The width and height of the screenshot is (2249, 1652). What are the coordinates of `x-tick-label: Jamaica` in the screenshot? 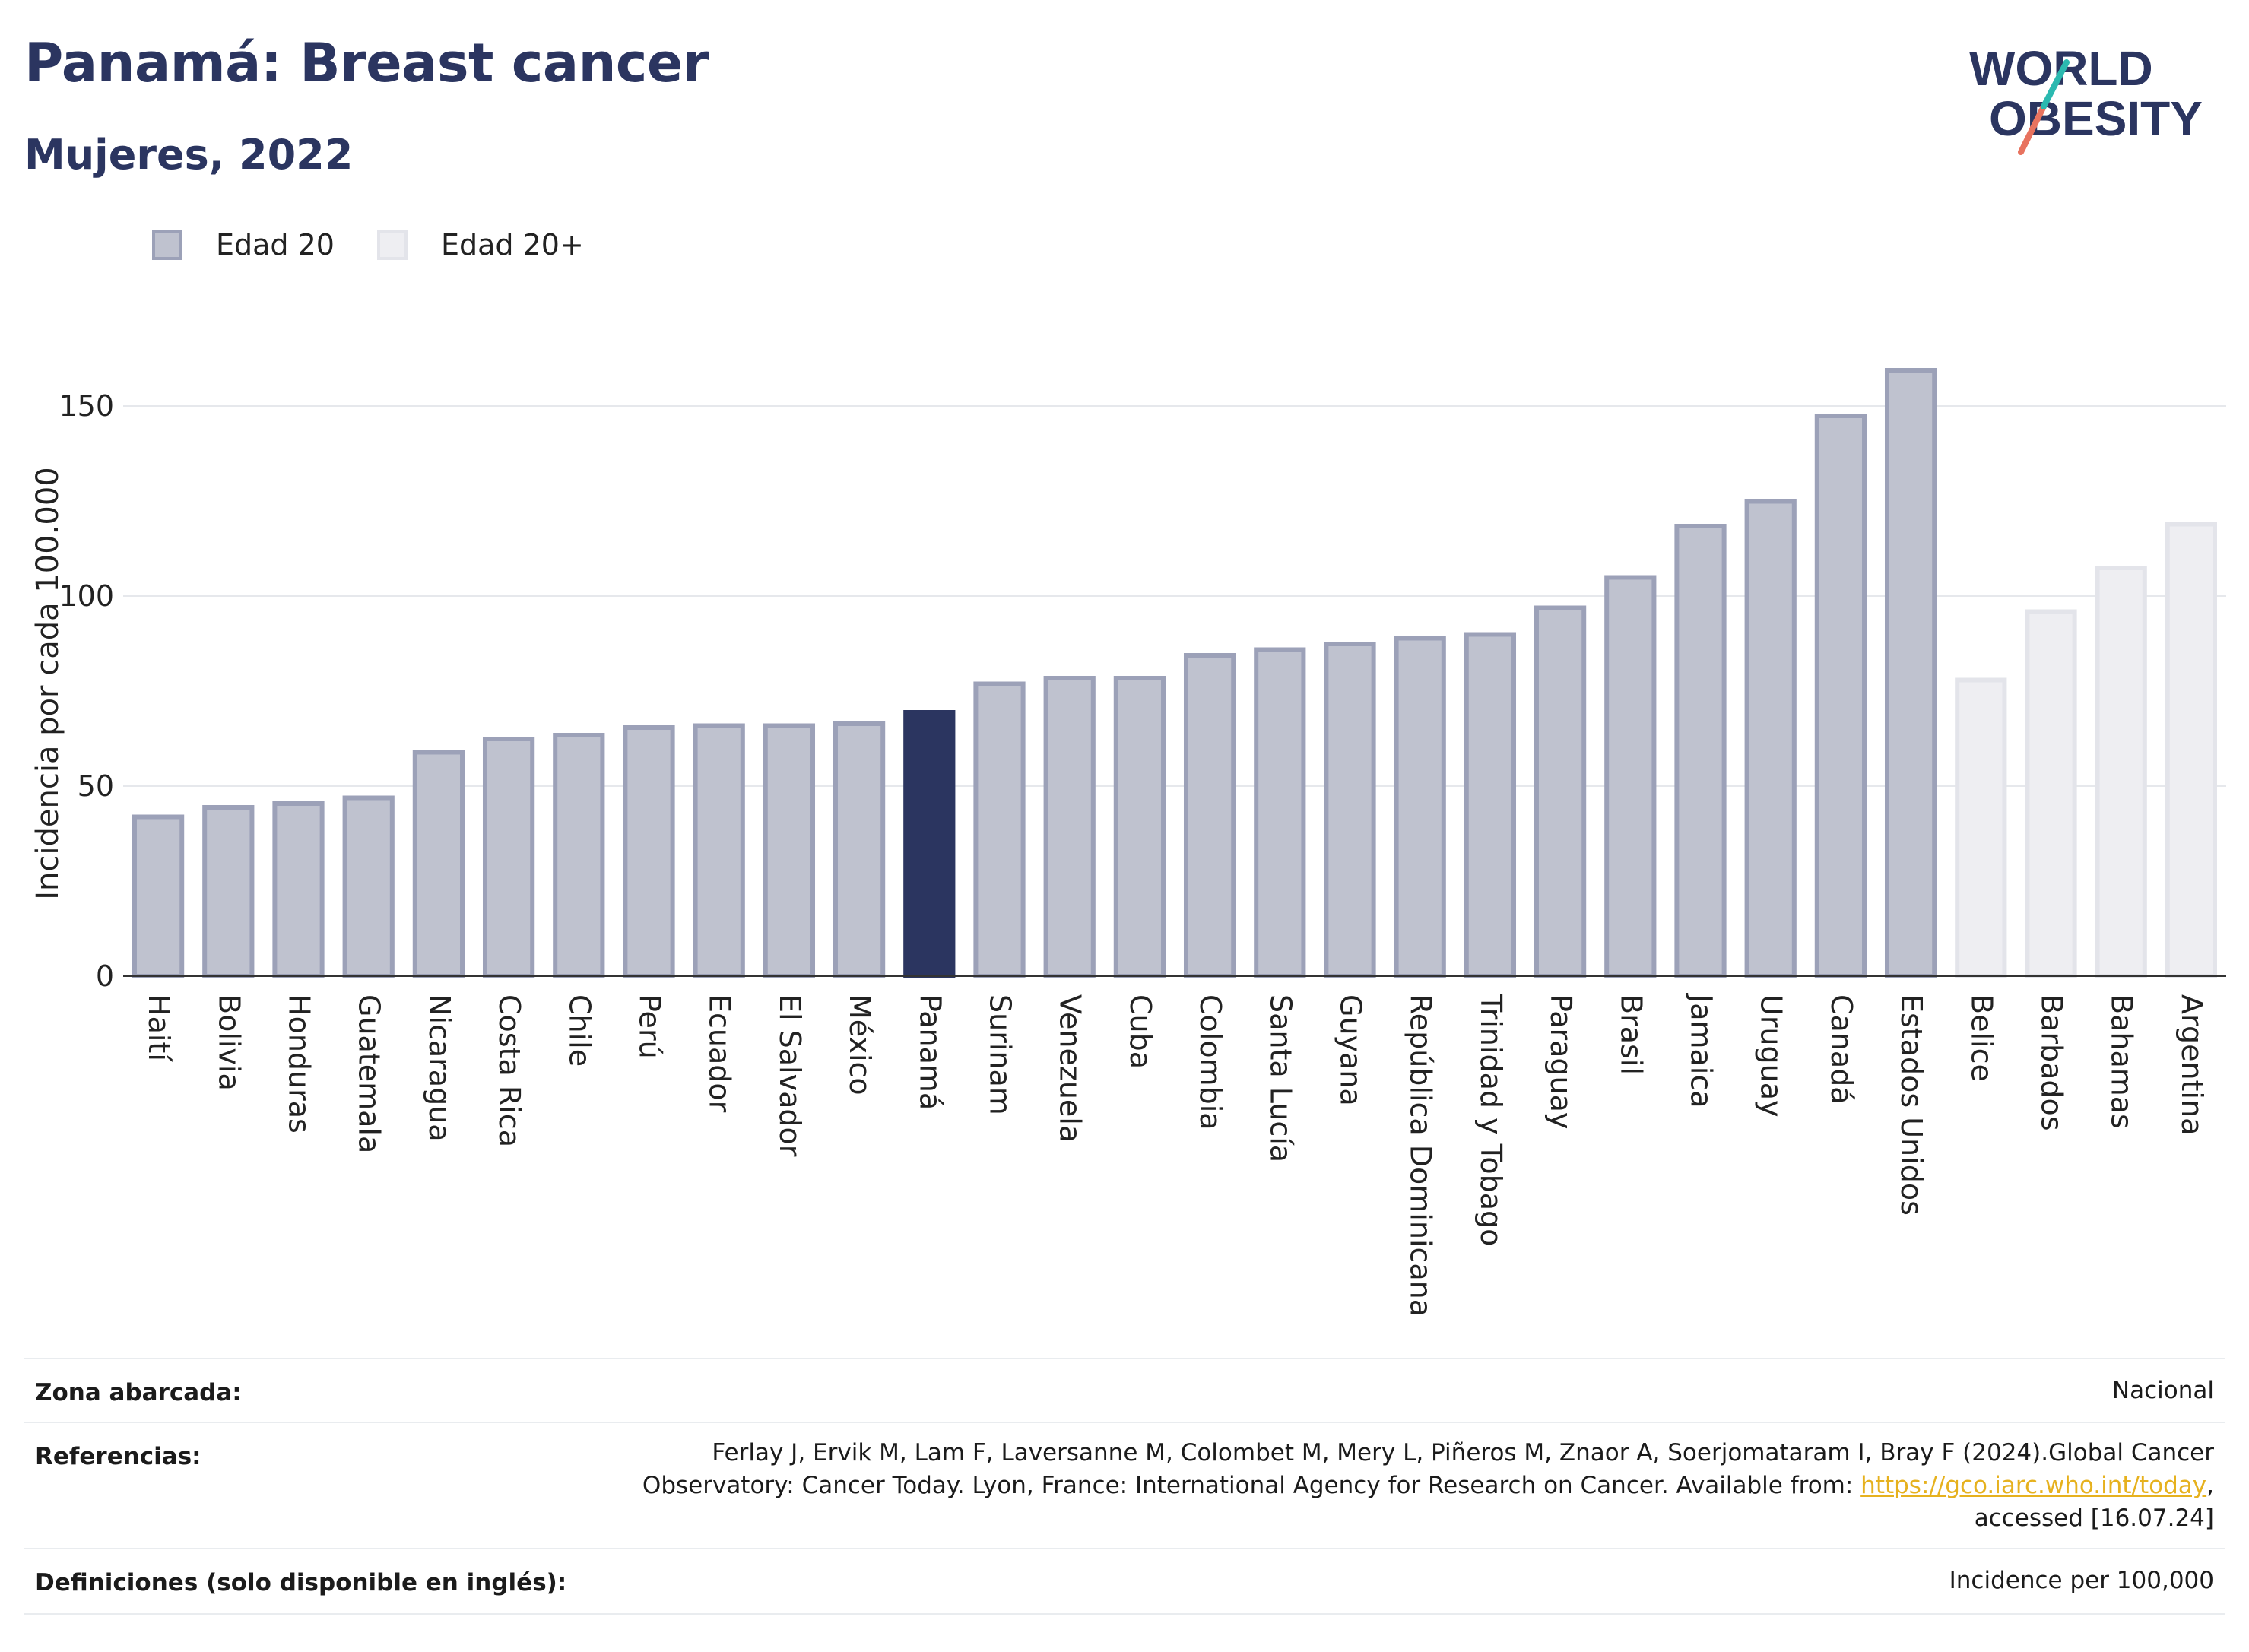 It's located at (1701, 1050).